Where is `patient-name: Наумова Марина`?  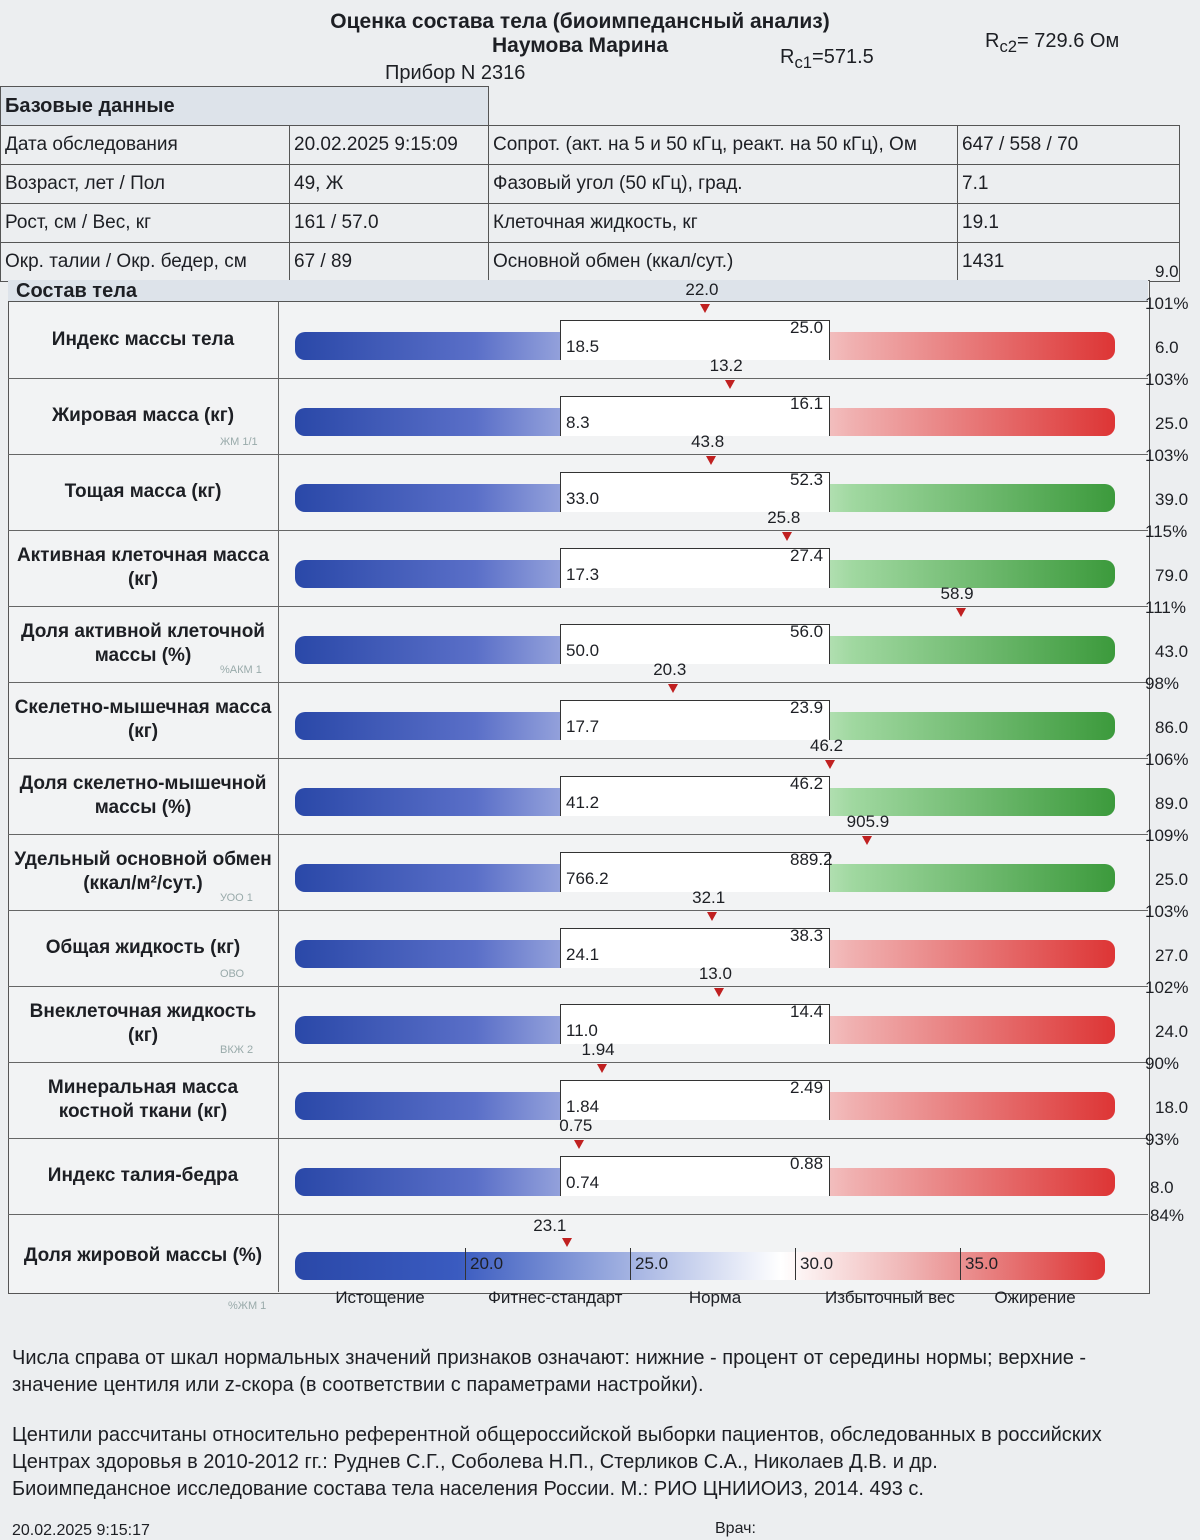 patient-name: Наумова Марина is located at coordinates (579, 45).